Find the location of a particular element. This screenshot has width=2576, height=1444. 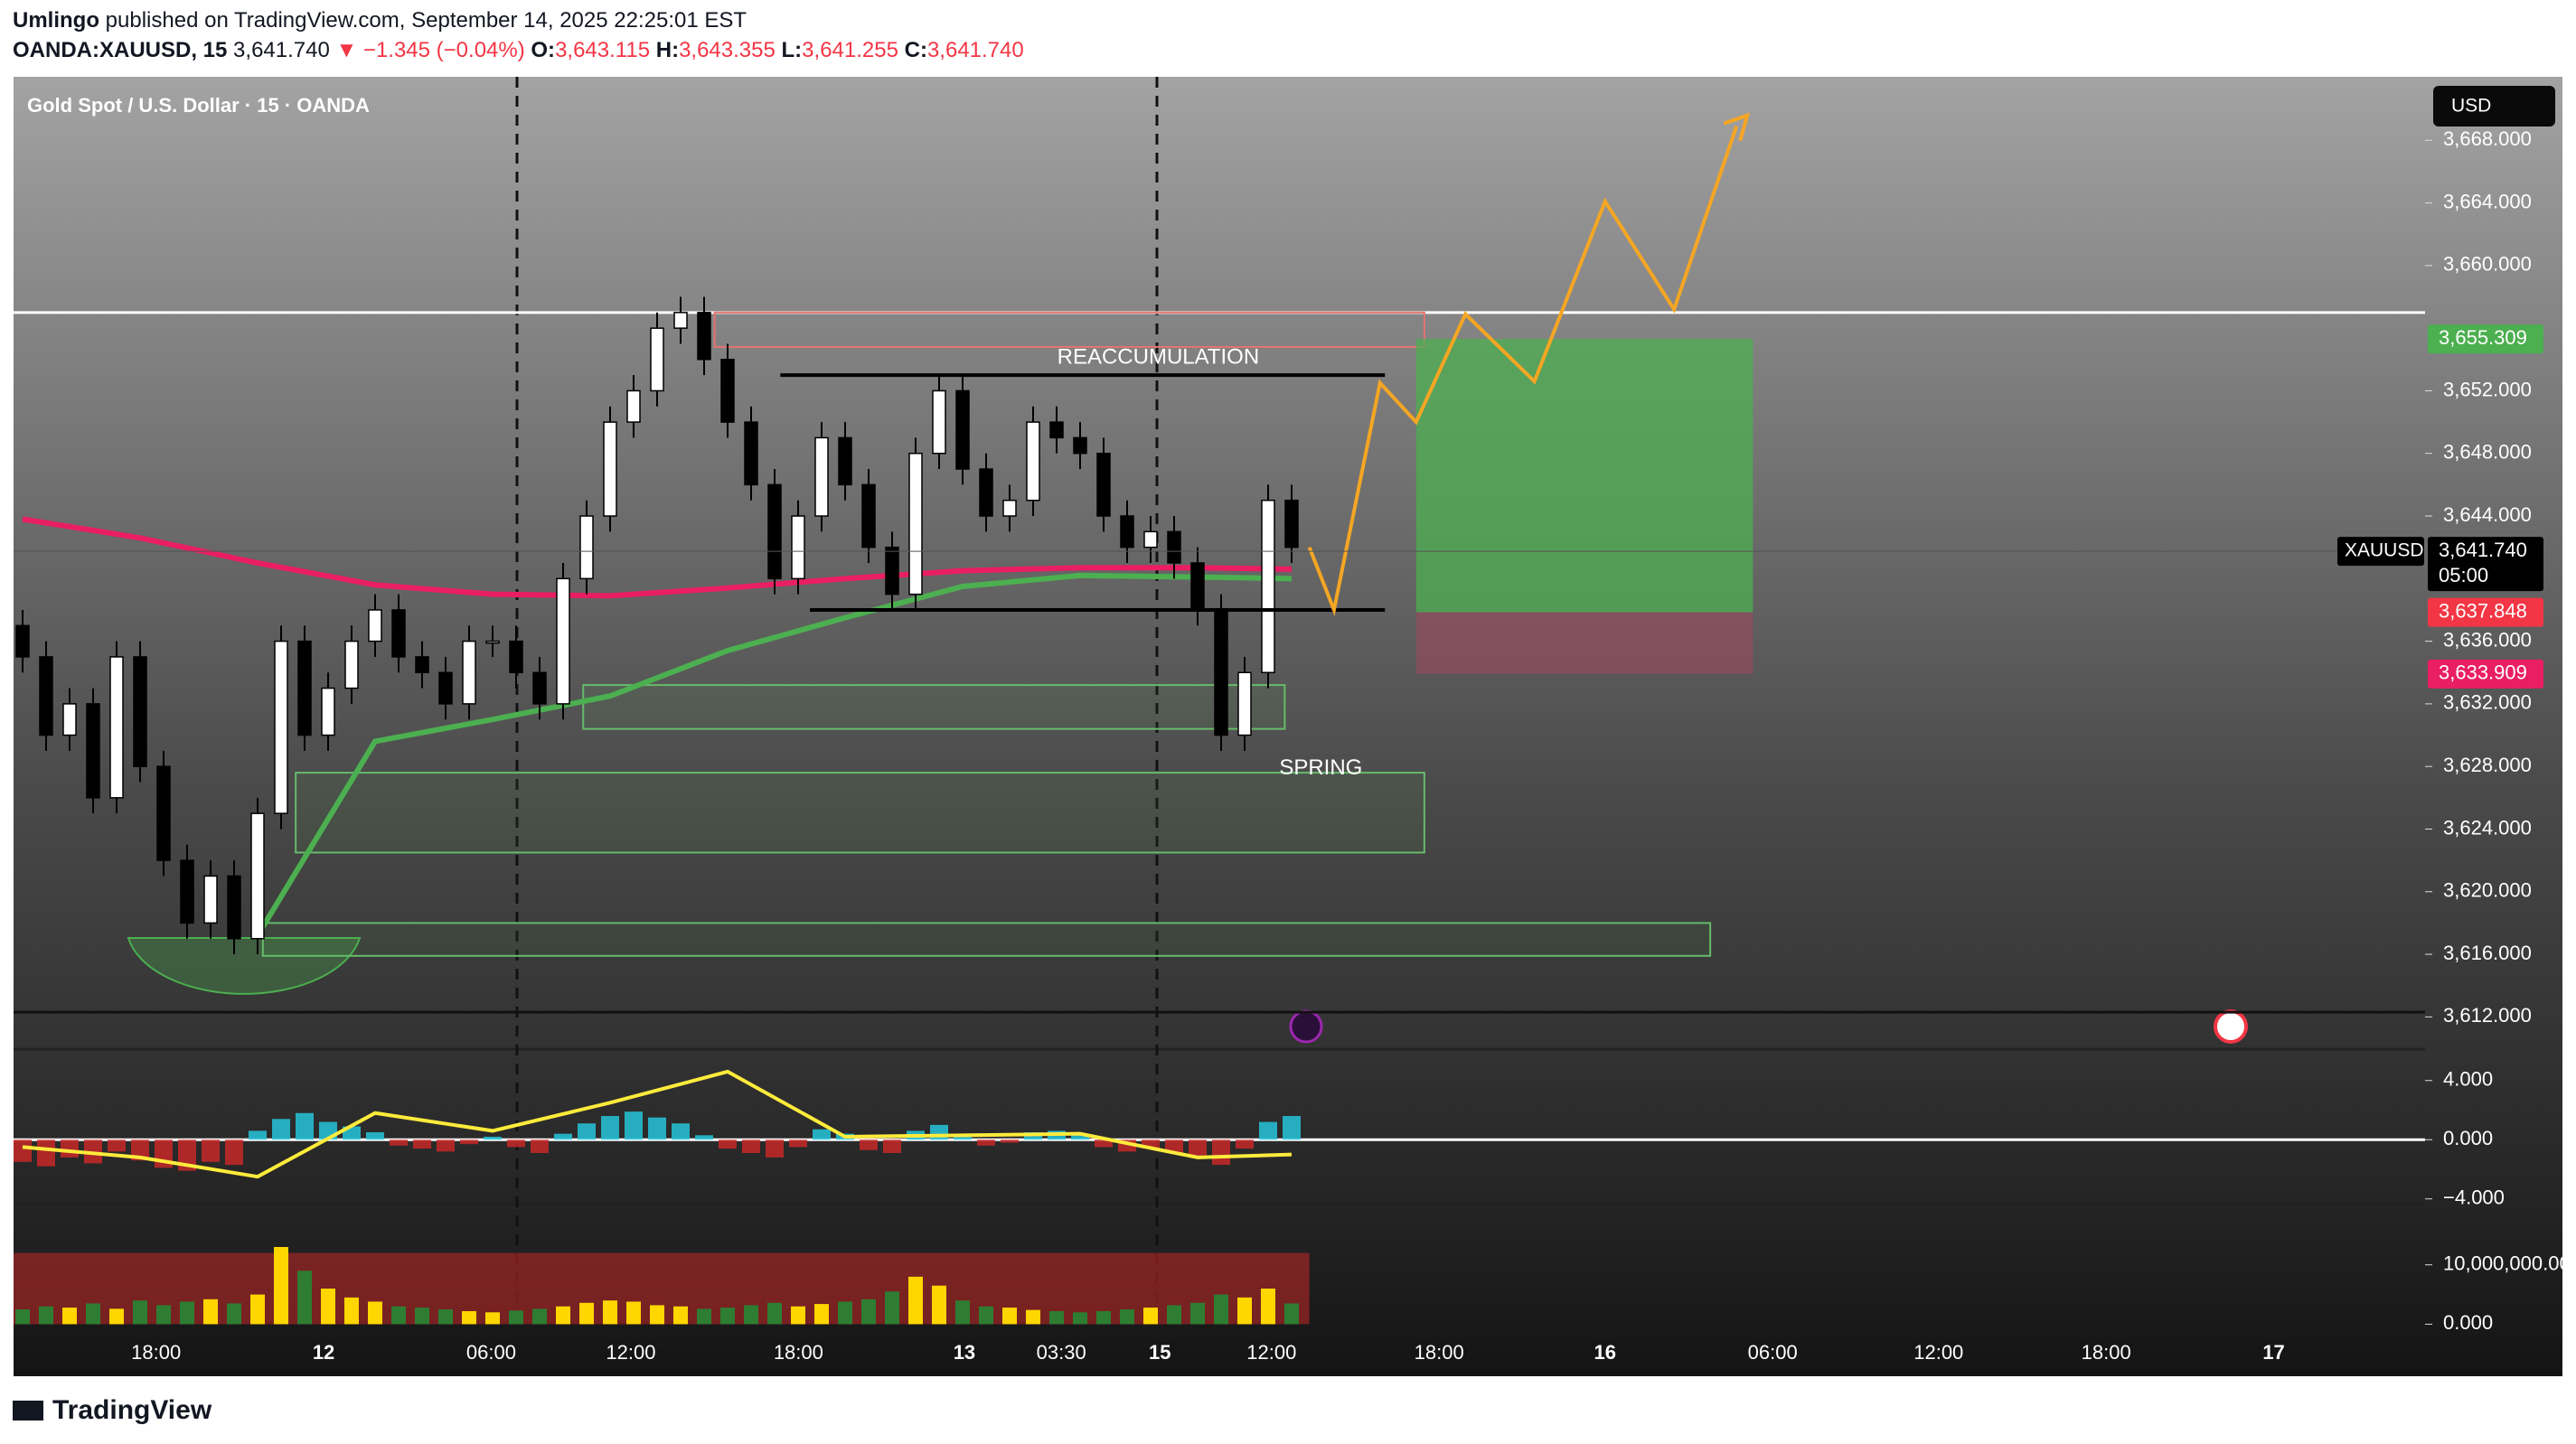

y-tick-label: 3,644.000 is located at coordinates (2488, 514).